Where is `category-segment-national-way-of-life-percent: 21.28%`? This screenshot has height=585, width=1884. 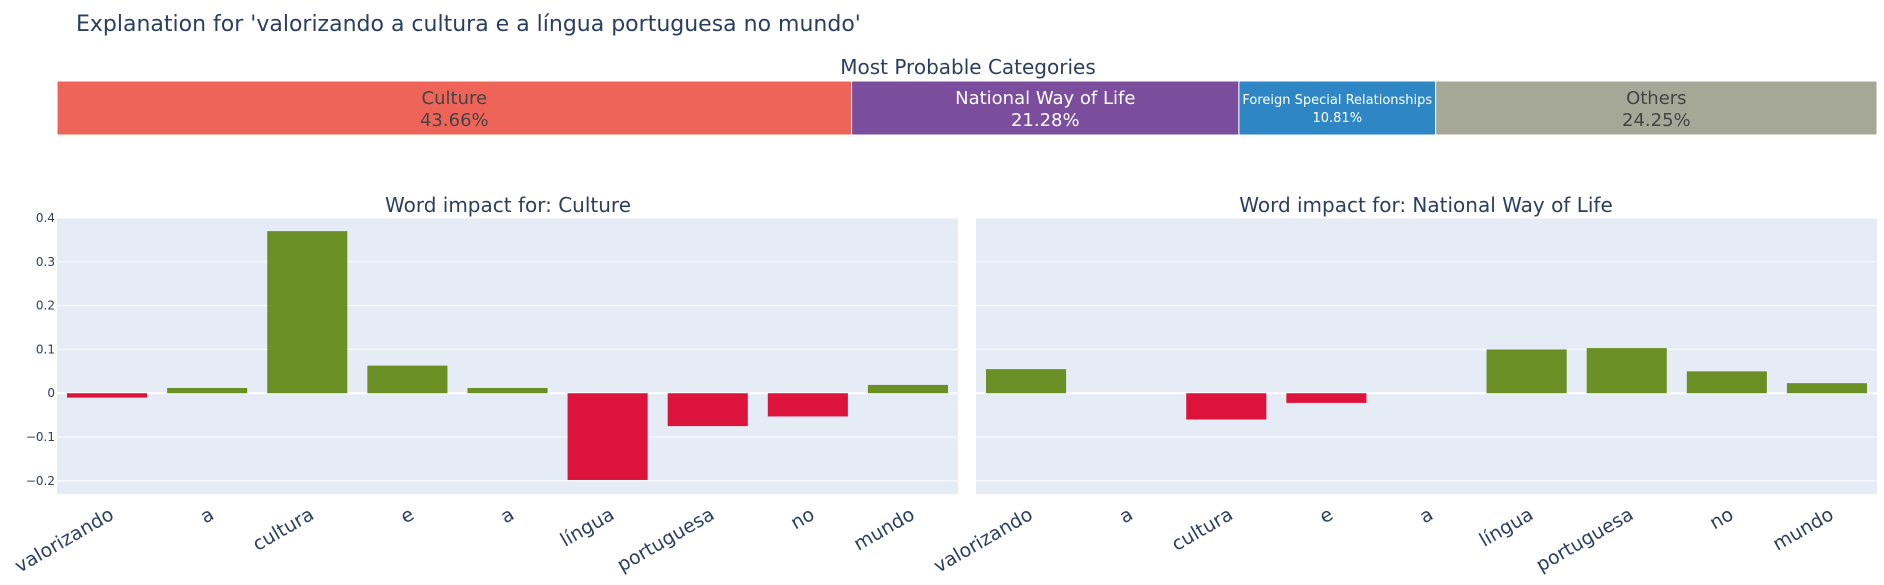 category-segment-national-way-of-life-percent: 21.28% is located at coordinates (1045, 120).